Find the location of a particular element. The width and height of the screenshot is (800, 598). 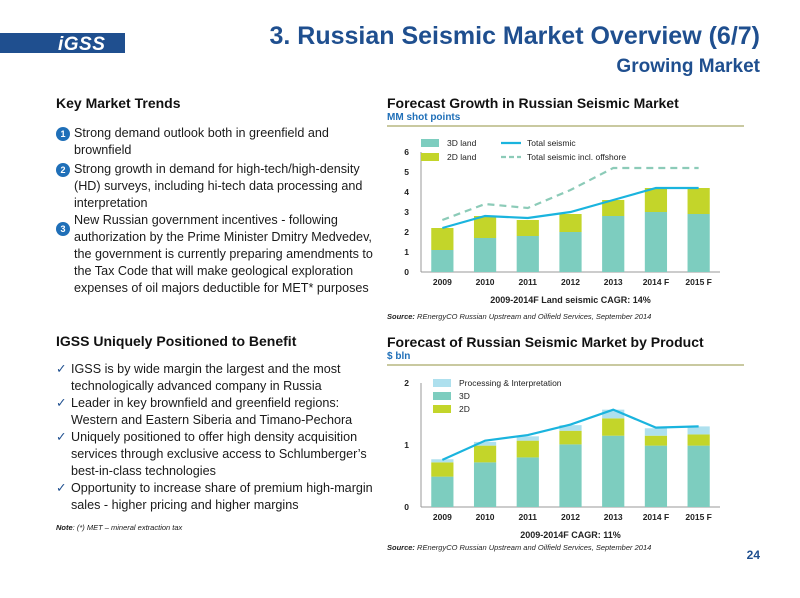

legend-label: 2D is located at coordinates (464, 409).